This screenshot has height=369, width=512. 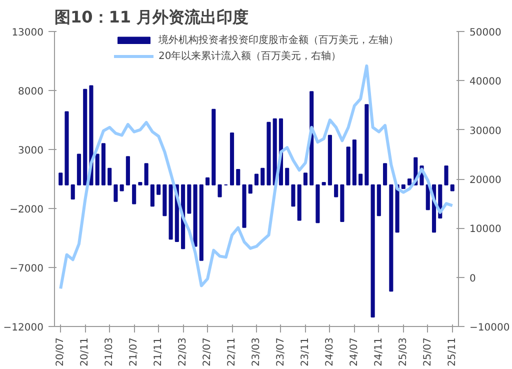 What do you see at coordinates (378, 351) in the screenshot?
I see `x-tick-label: 24/11` at bounding box center [378, 351].